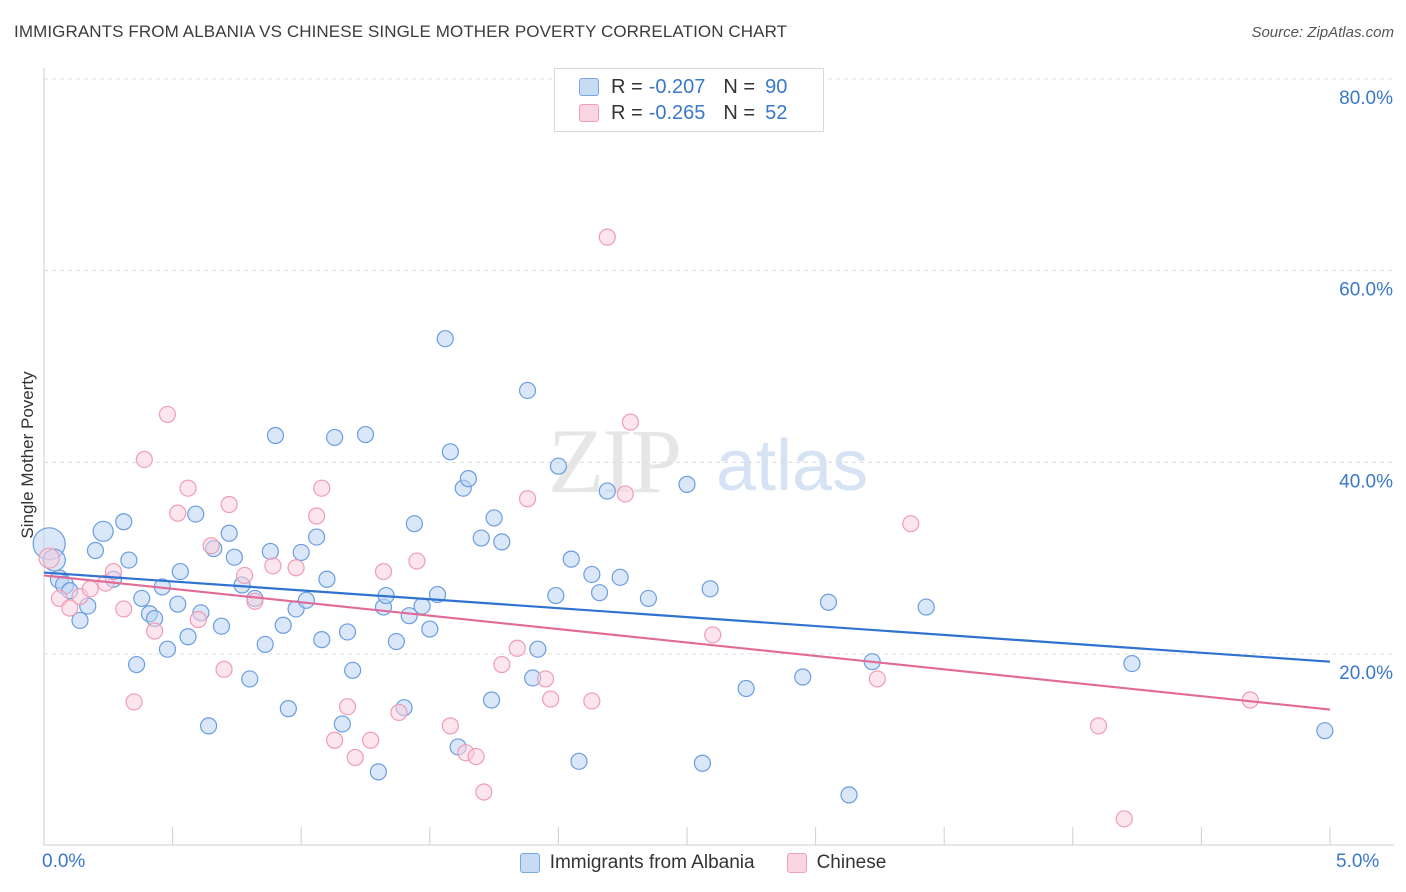 This screenshot has height=892, width=1406. I want to click on r-value: -0.265, so click(677, 112).